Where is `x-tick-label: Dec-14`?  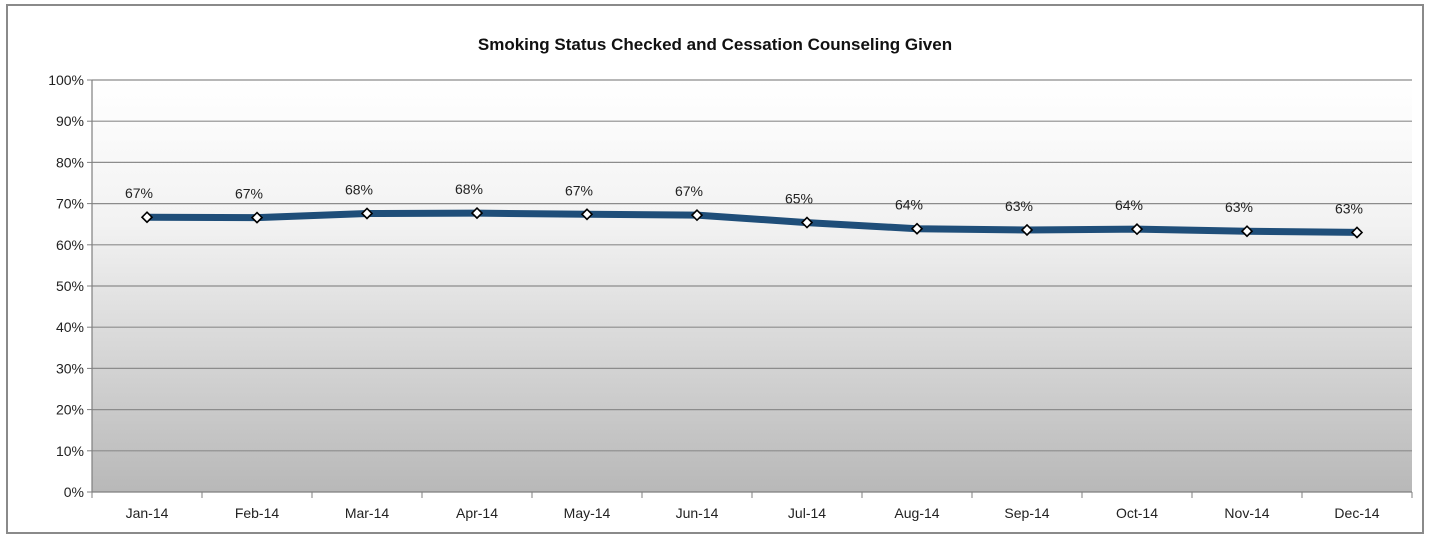 x-tick-label: Dec-14 is located at coordinates (1356, 513).